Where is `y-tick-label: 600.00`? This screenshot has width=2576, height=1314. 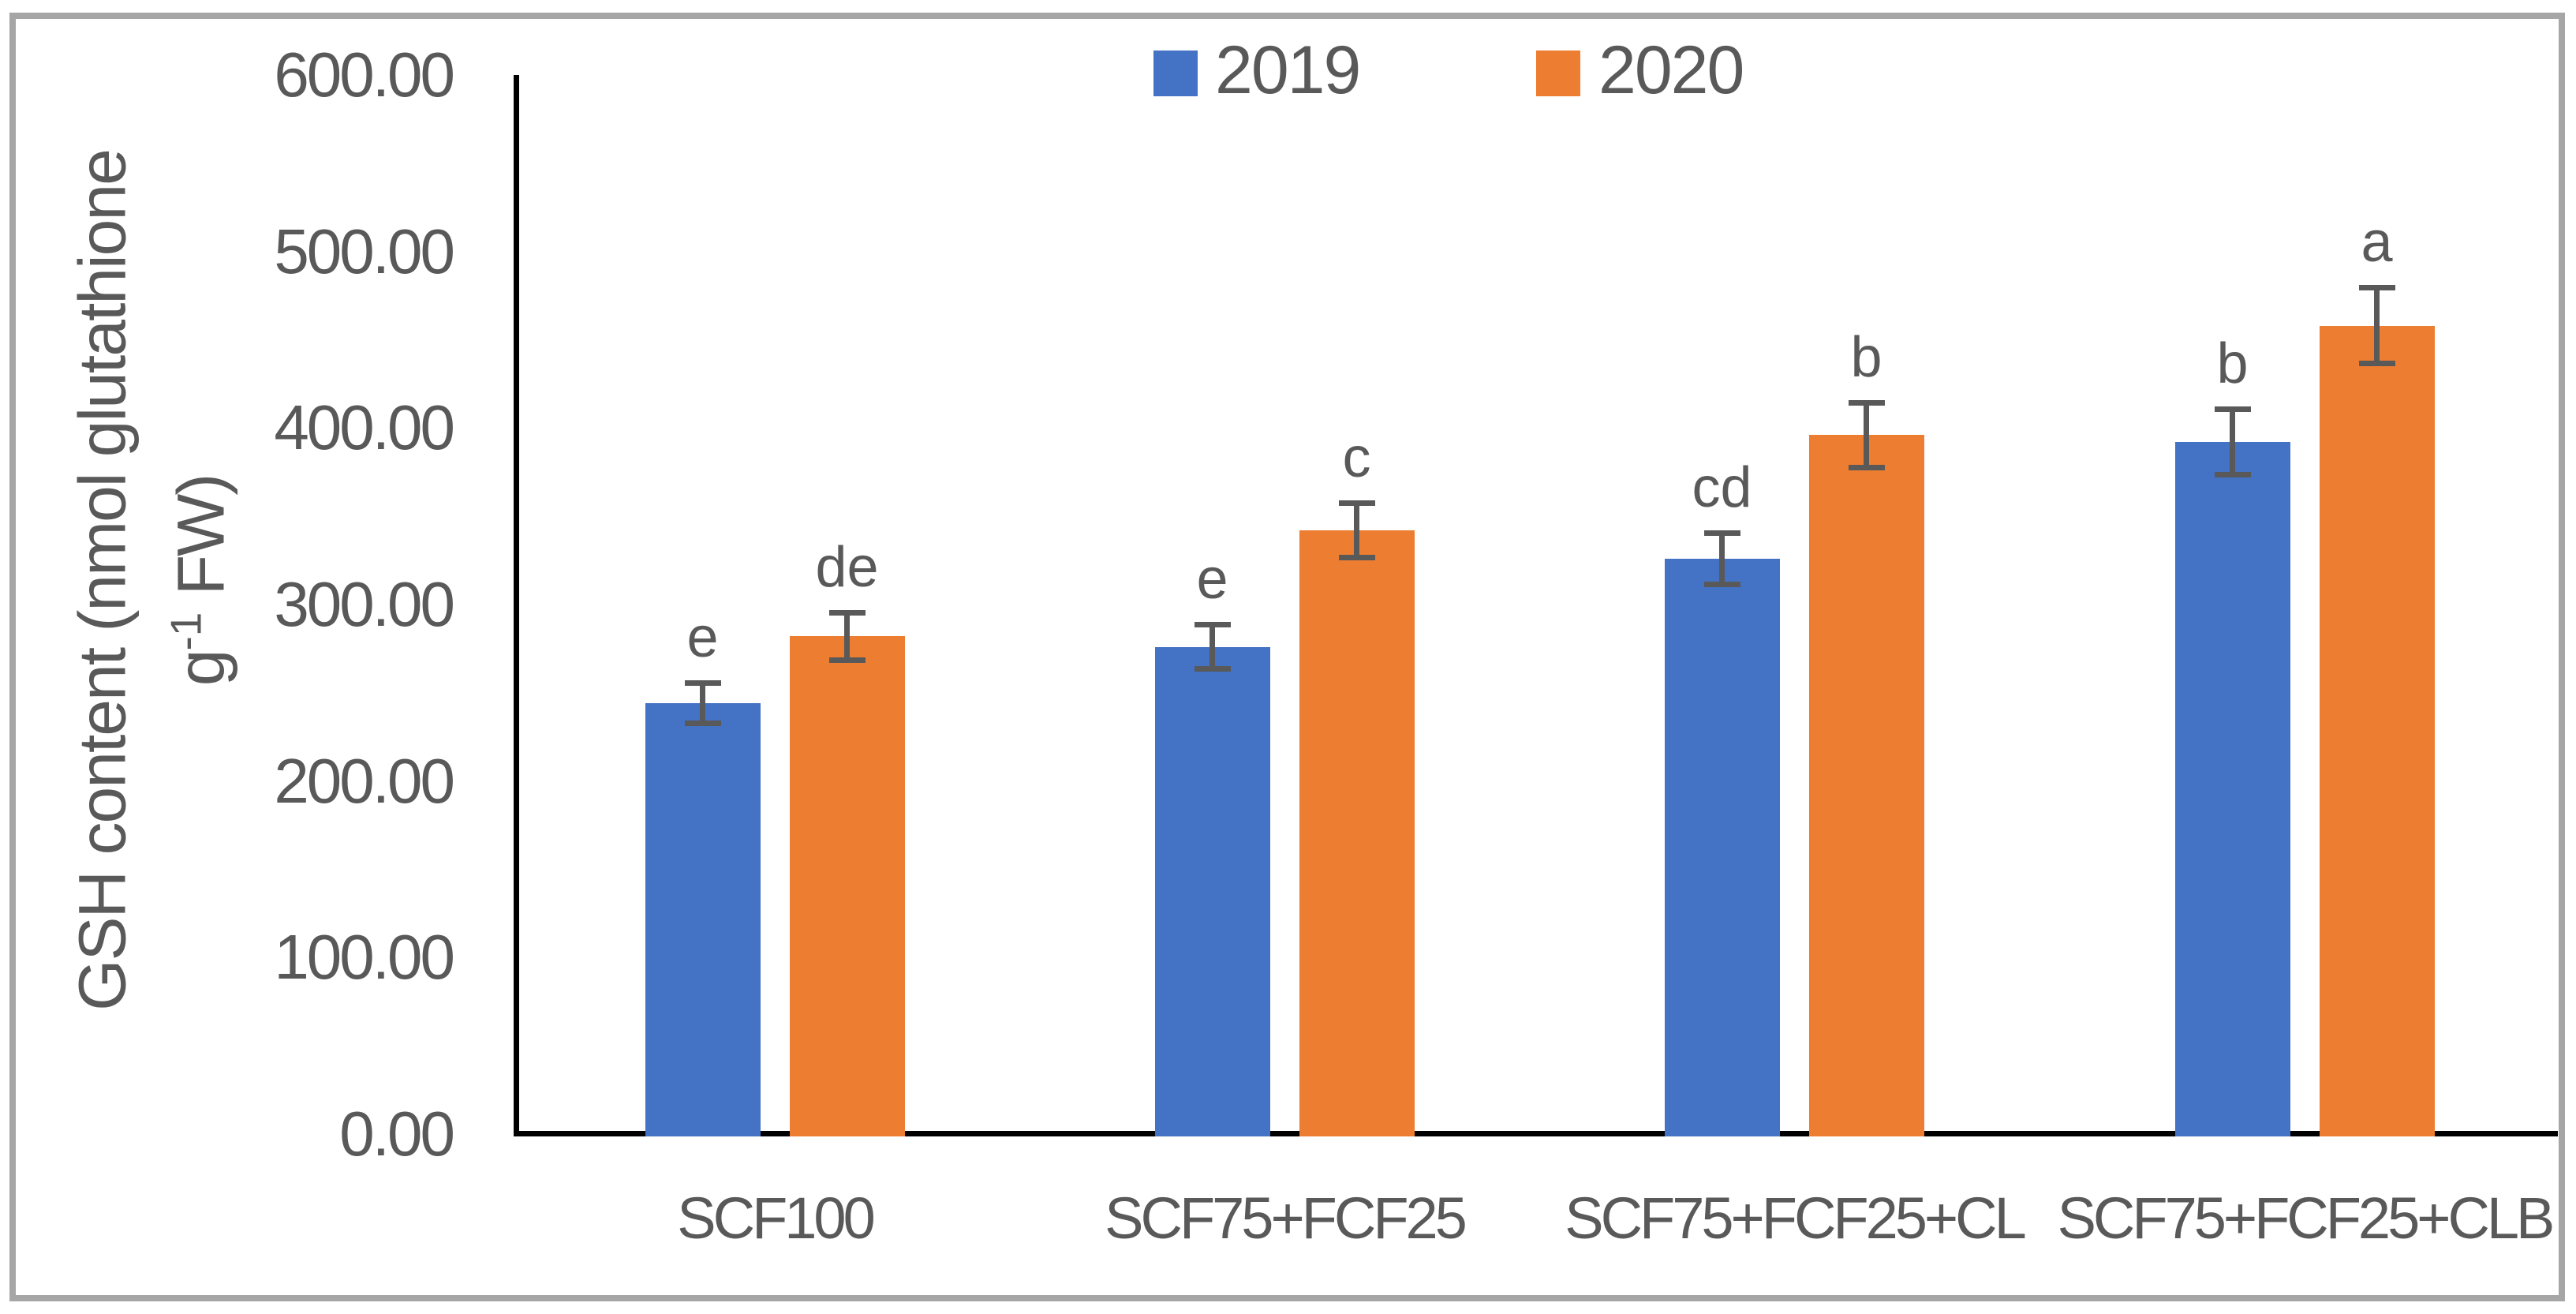 y-tick-label: 600.00 is located at coordinates (364, 74).